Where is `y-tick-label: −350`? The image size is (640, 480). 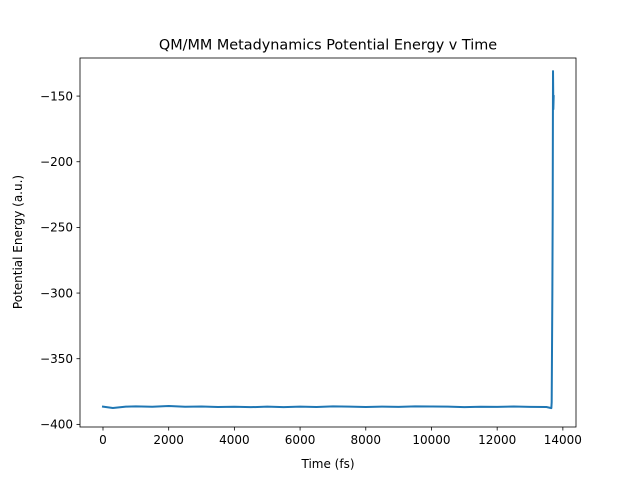
y-tick-label: −350 is located at coordinates (56, 359).